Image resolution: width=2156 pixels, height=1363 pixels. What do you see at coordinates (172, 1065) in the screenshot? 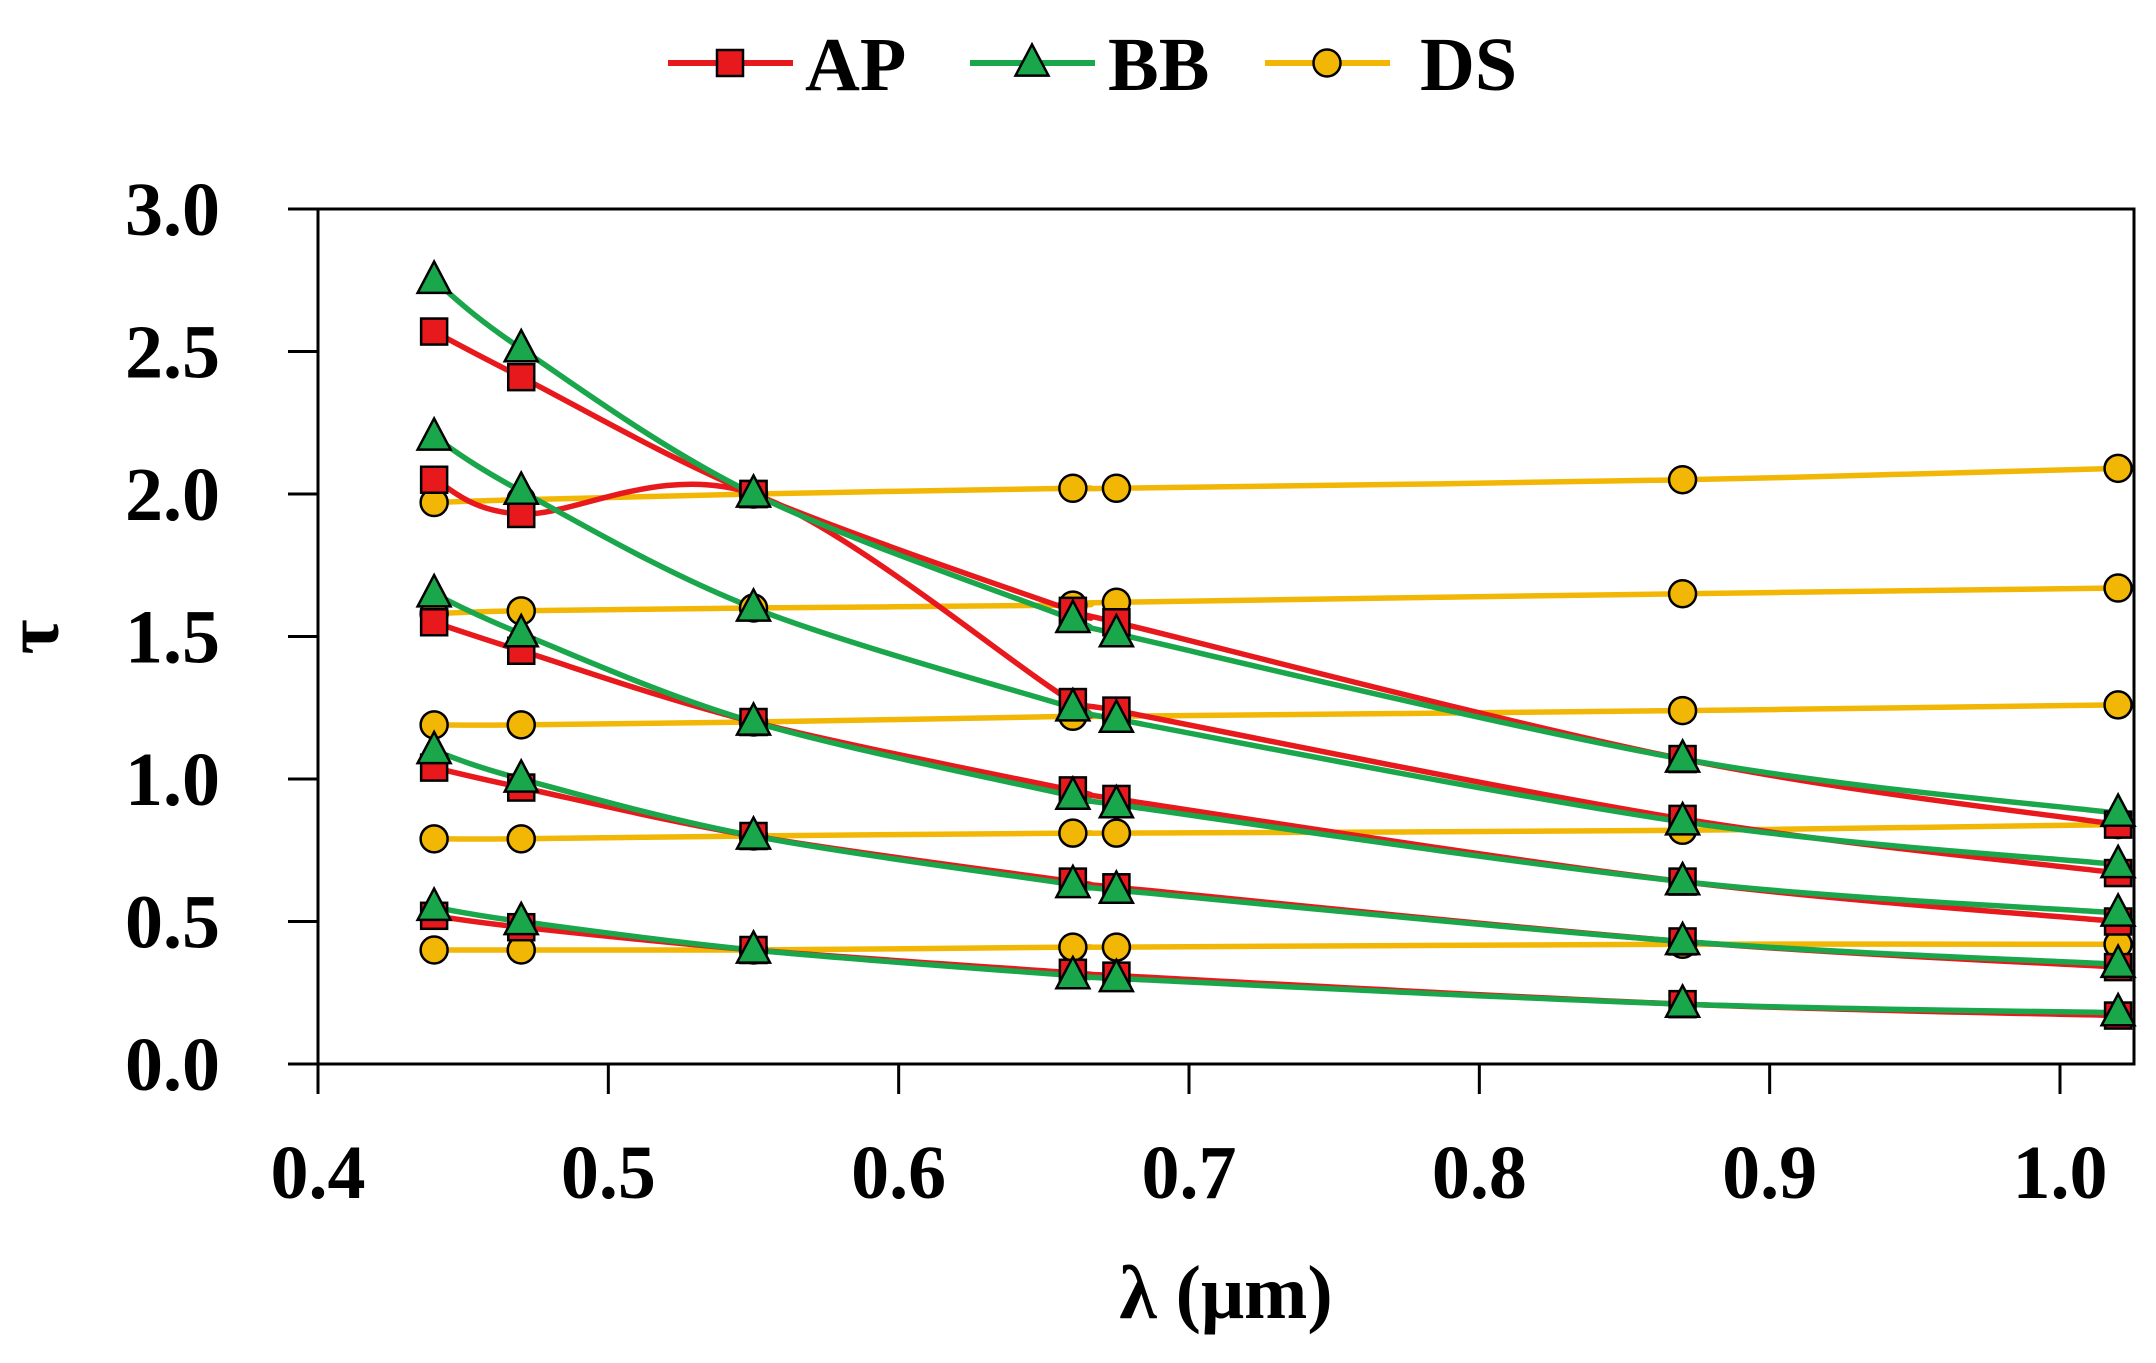
I see `y-tick-label: 0.0` at bounding box center [172, 1065].